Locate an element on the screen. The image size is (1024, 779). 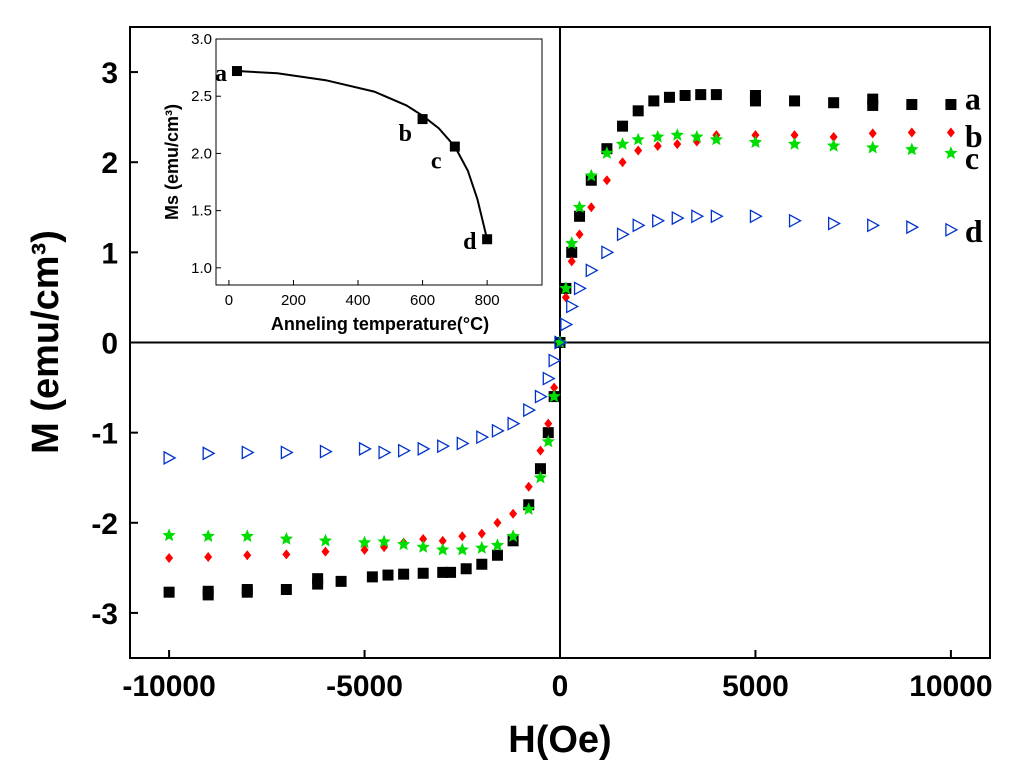
inset-point-label-d: d is located at coordinates (470, 242).